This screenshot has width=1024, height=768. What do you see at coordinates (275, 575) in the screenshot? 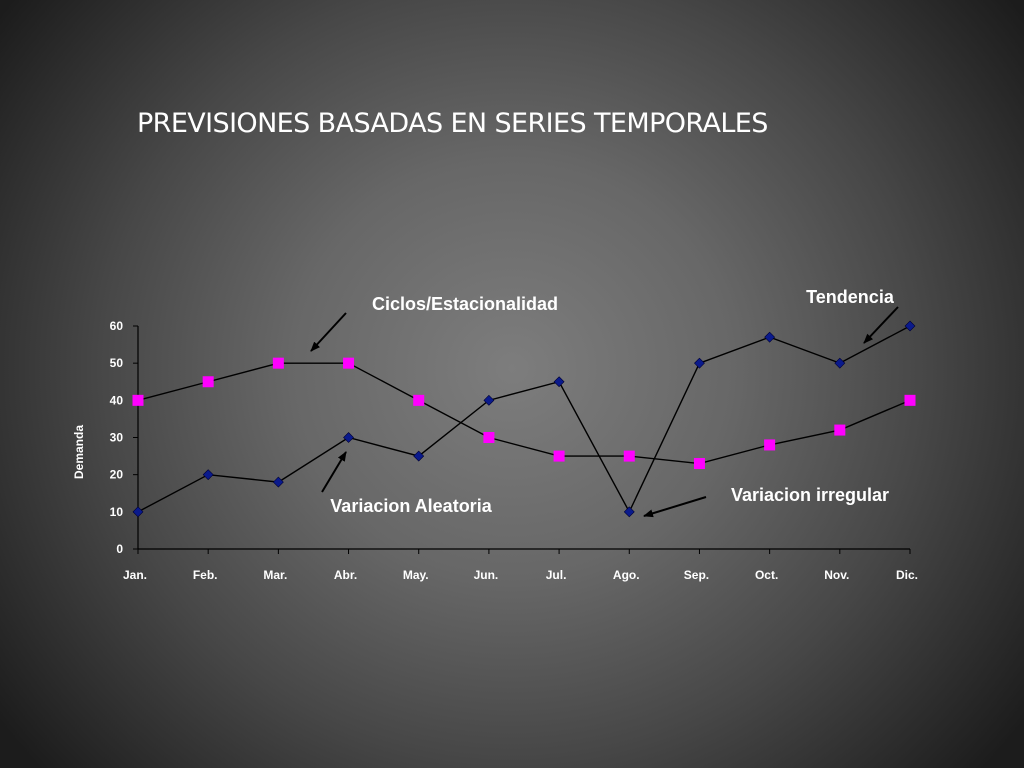
I see `x-tick-label: Mar.` at bounding box center [275, 575].